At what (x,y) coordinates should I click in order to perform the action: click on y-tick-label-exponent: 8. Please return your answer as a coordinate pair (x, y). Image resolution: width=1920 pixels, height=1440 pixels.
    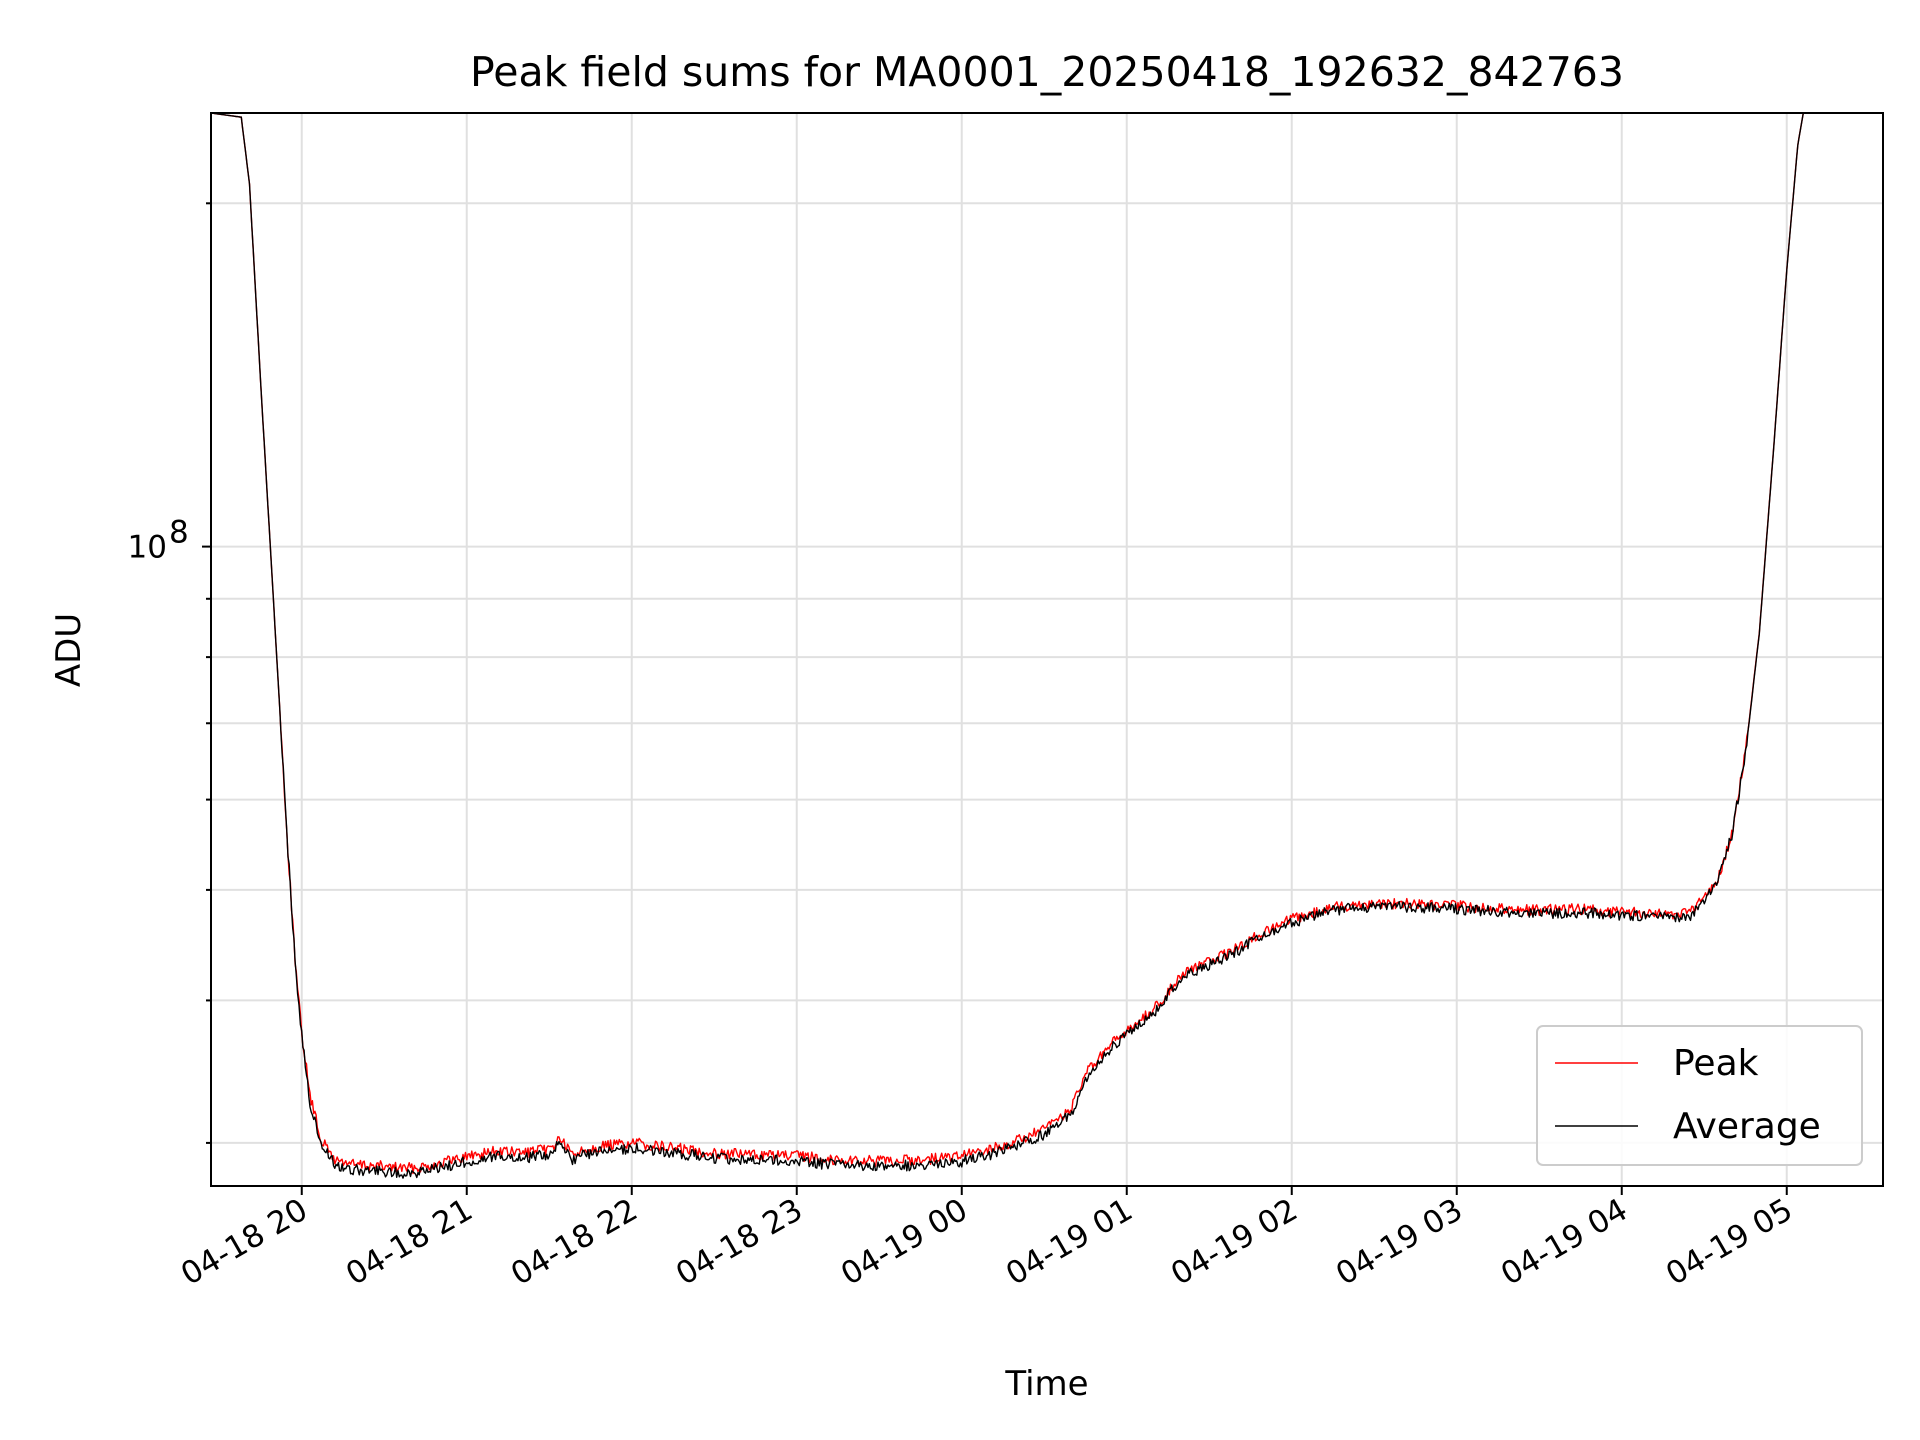
    Looking at the image, I should click on (179, 533).